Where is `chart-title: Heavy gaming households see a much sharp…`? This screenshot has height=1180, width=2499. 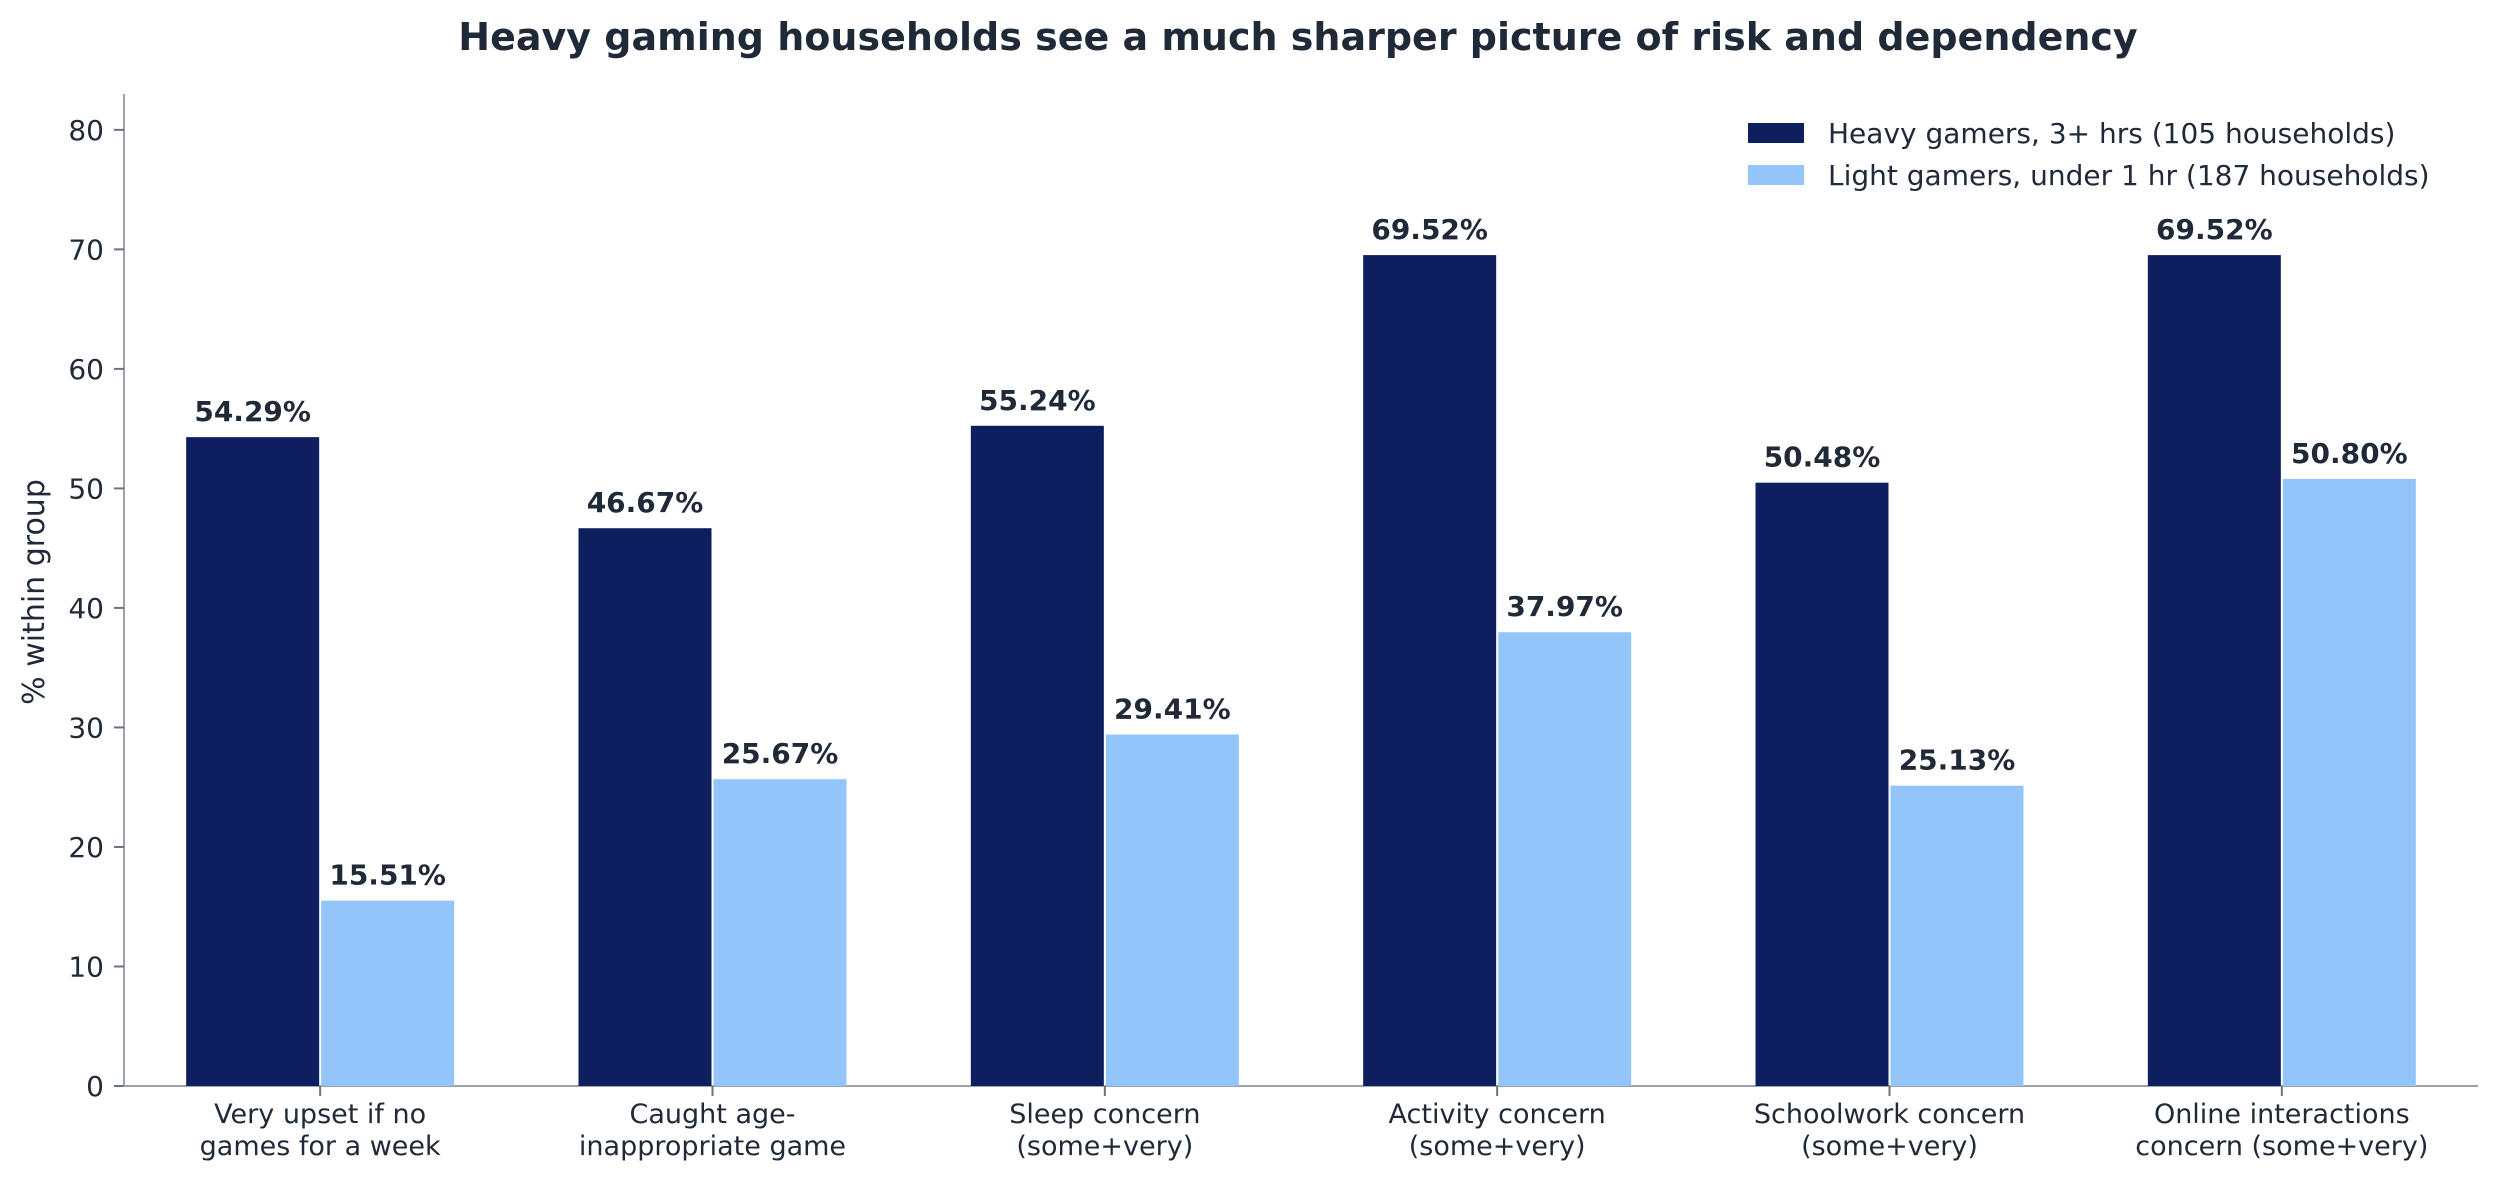
chart-title: Heavy gaming households see a much sharp… is located at coordinates (1298, 37).